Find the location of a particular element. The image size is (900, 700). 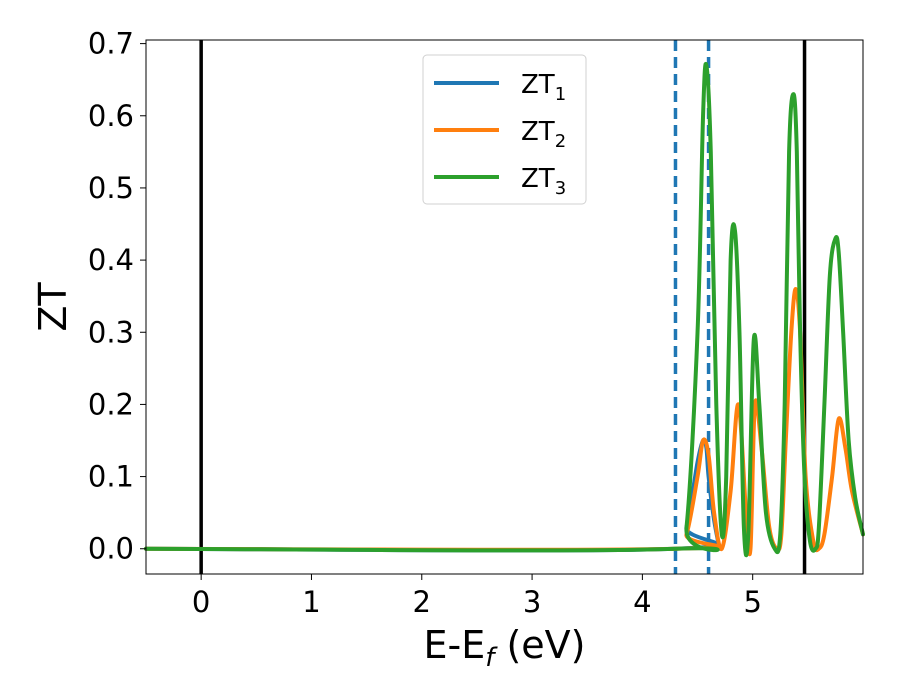

y-tick-label: 0.7 is located at coordinates (111, 44).